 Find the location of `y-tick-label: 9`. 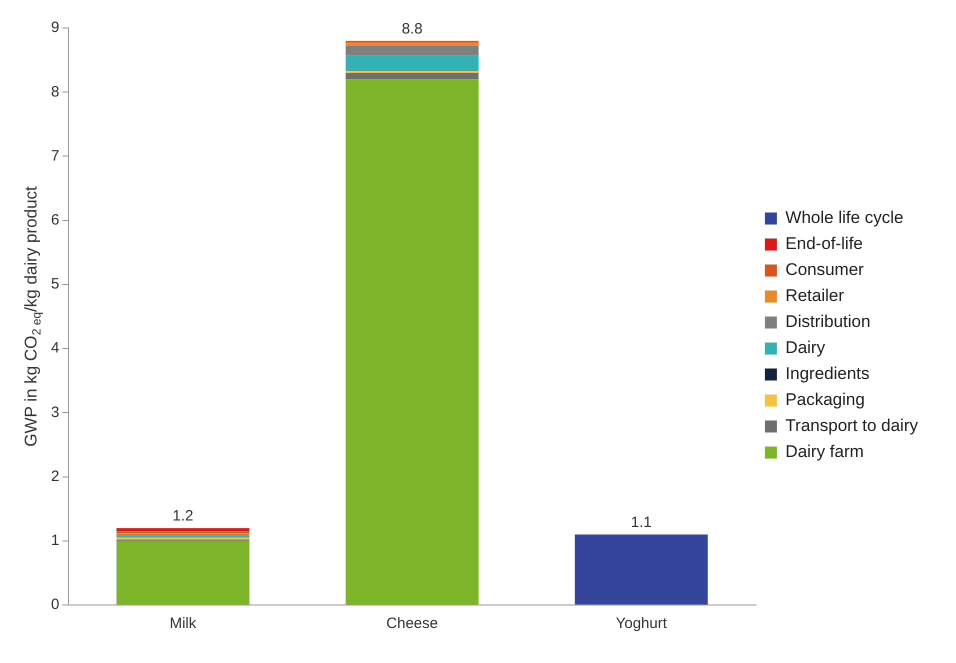

y-tick-label: 9 is located at coordinates (55, 27).